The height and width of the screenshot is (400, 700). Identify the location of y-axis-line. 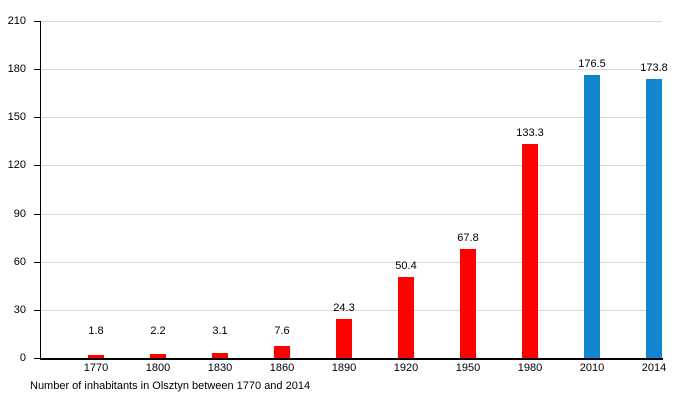
(40, 190).